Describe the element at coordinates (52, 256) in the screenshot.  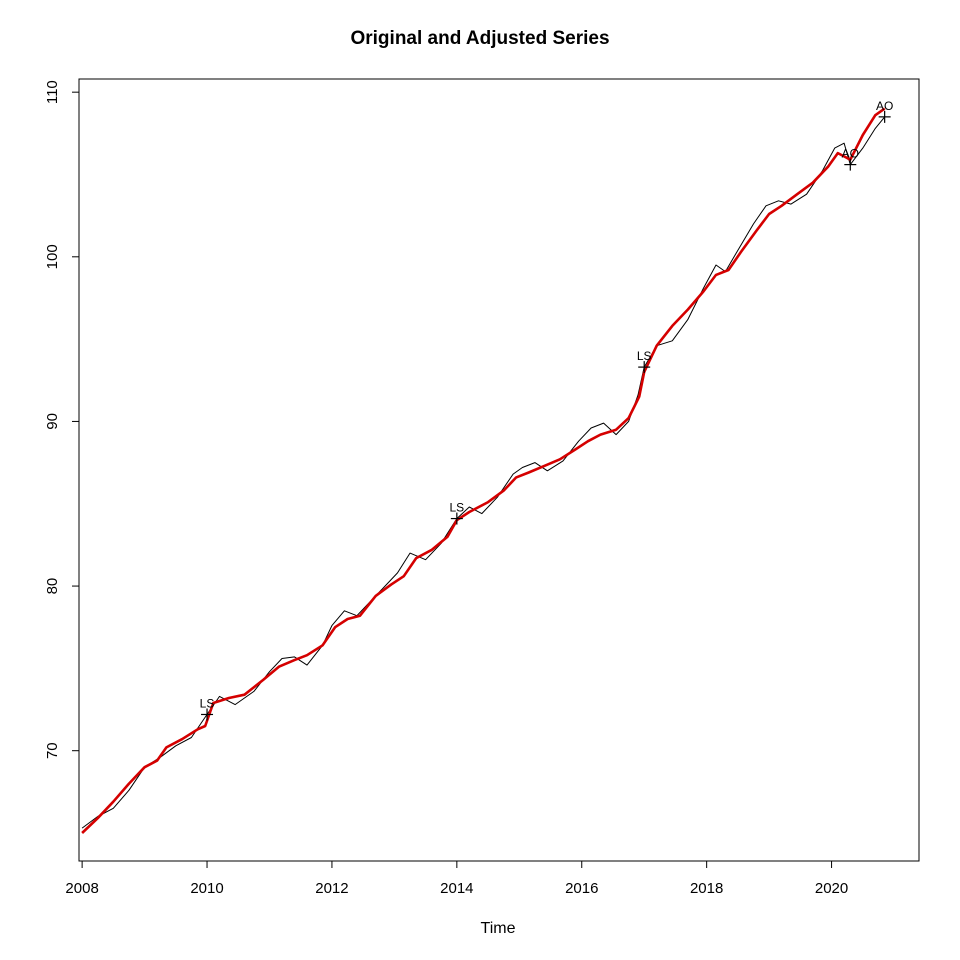
I see `y-tick-label: 100` at that location.